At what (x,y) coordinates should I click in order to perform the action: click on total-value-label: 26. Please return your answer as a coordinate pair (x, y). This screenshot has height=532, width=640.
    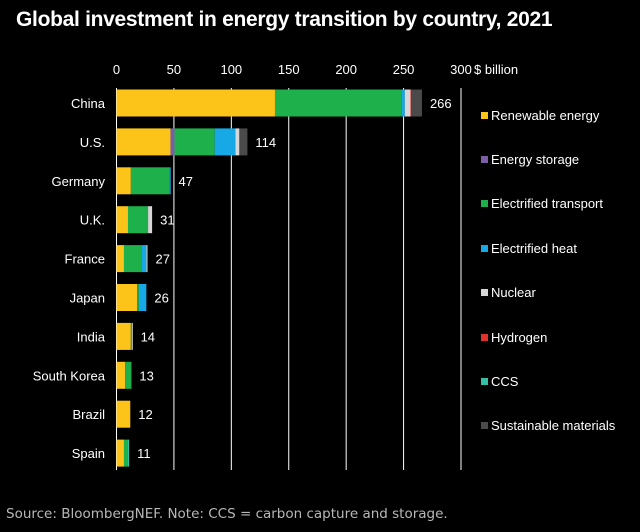
    Looking at the image, I should click on (161, 298).